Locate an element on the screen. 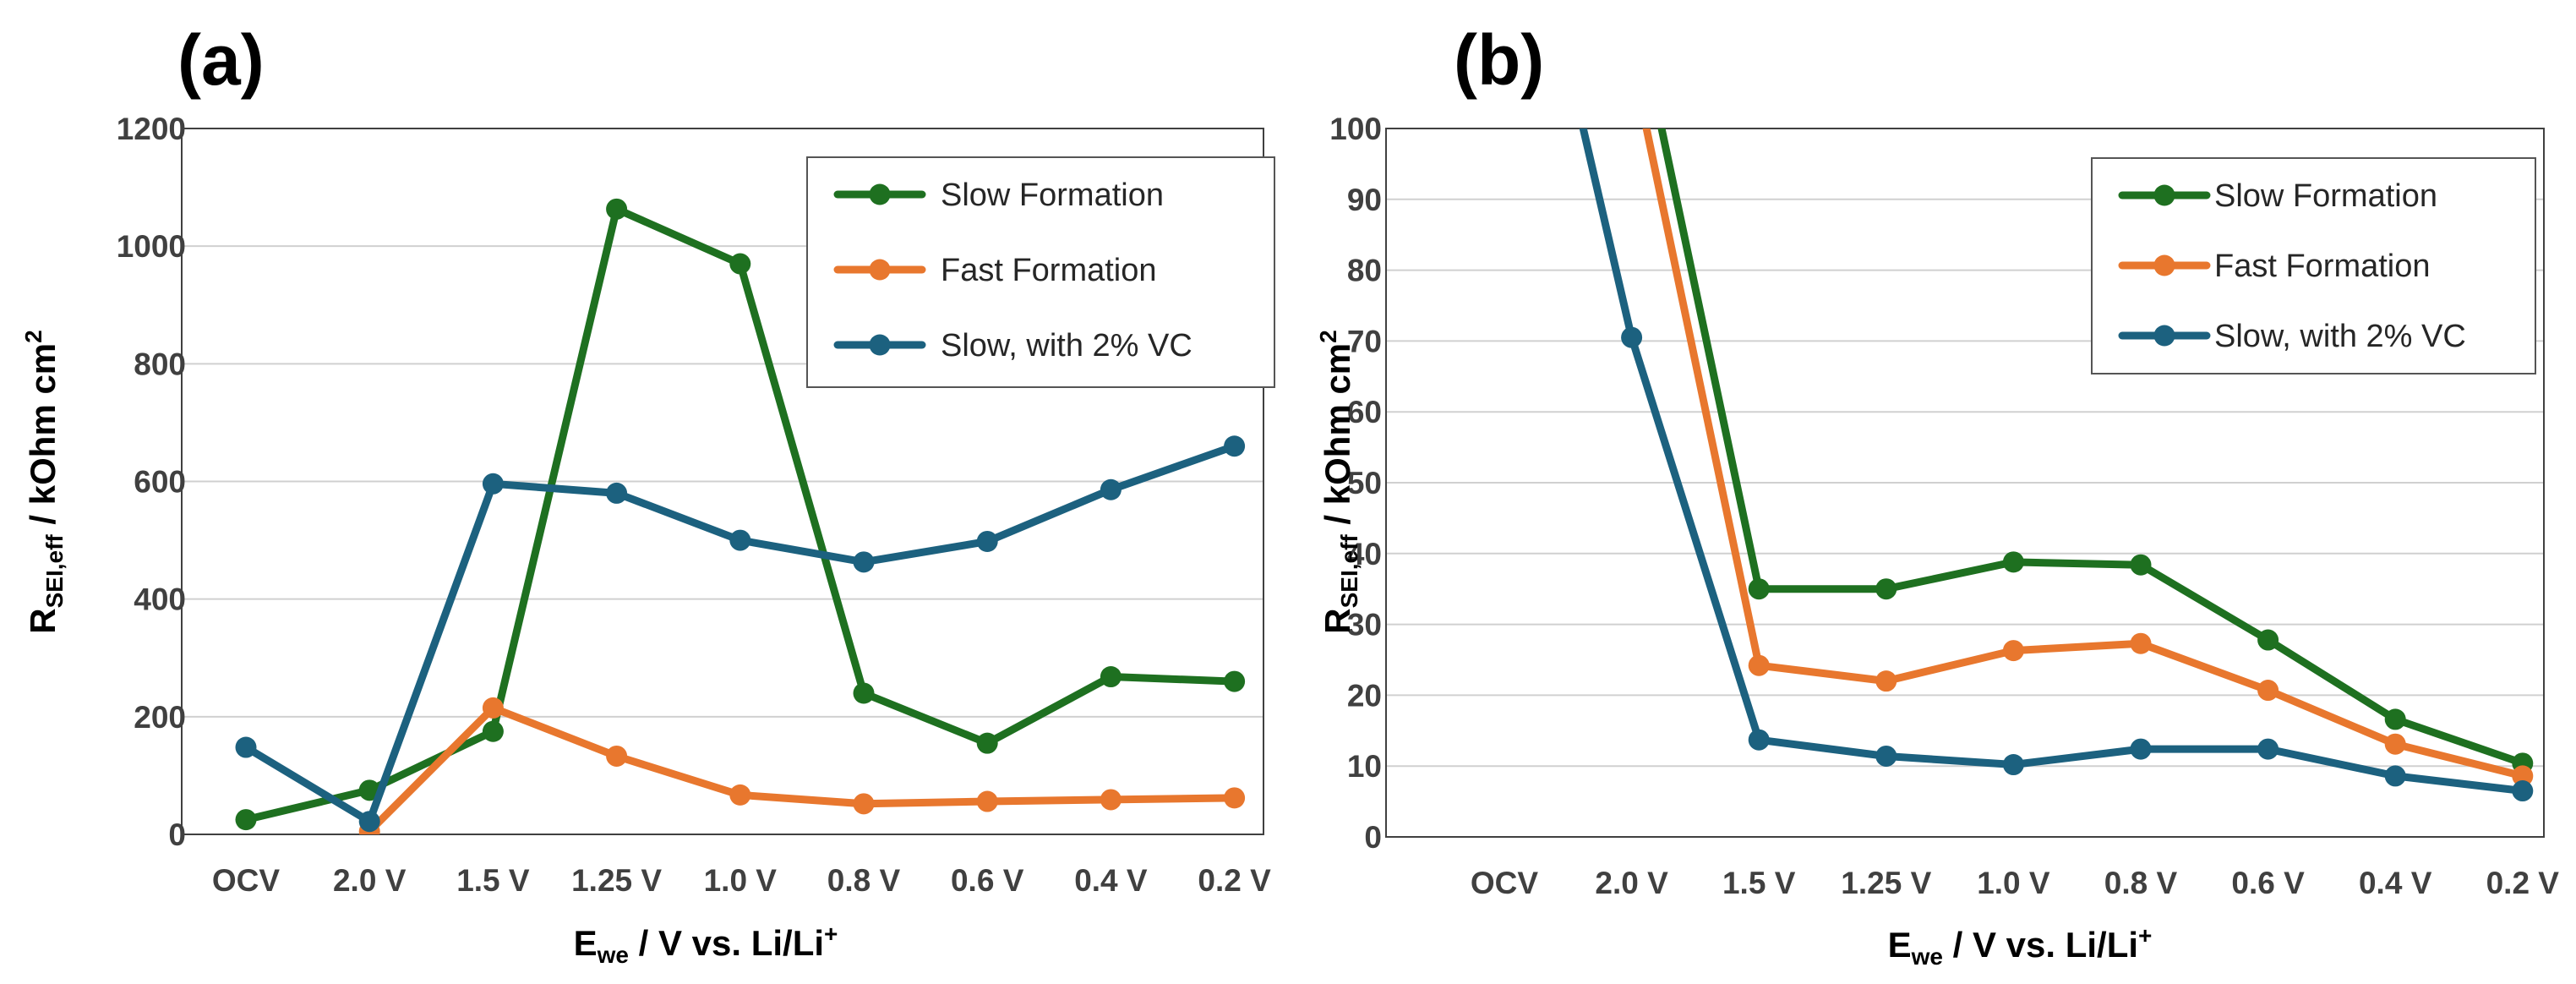  panel-label: (b) is located at coordinates (1499, 60).